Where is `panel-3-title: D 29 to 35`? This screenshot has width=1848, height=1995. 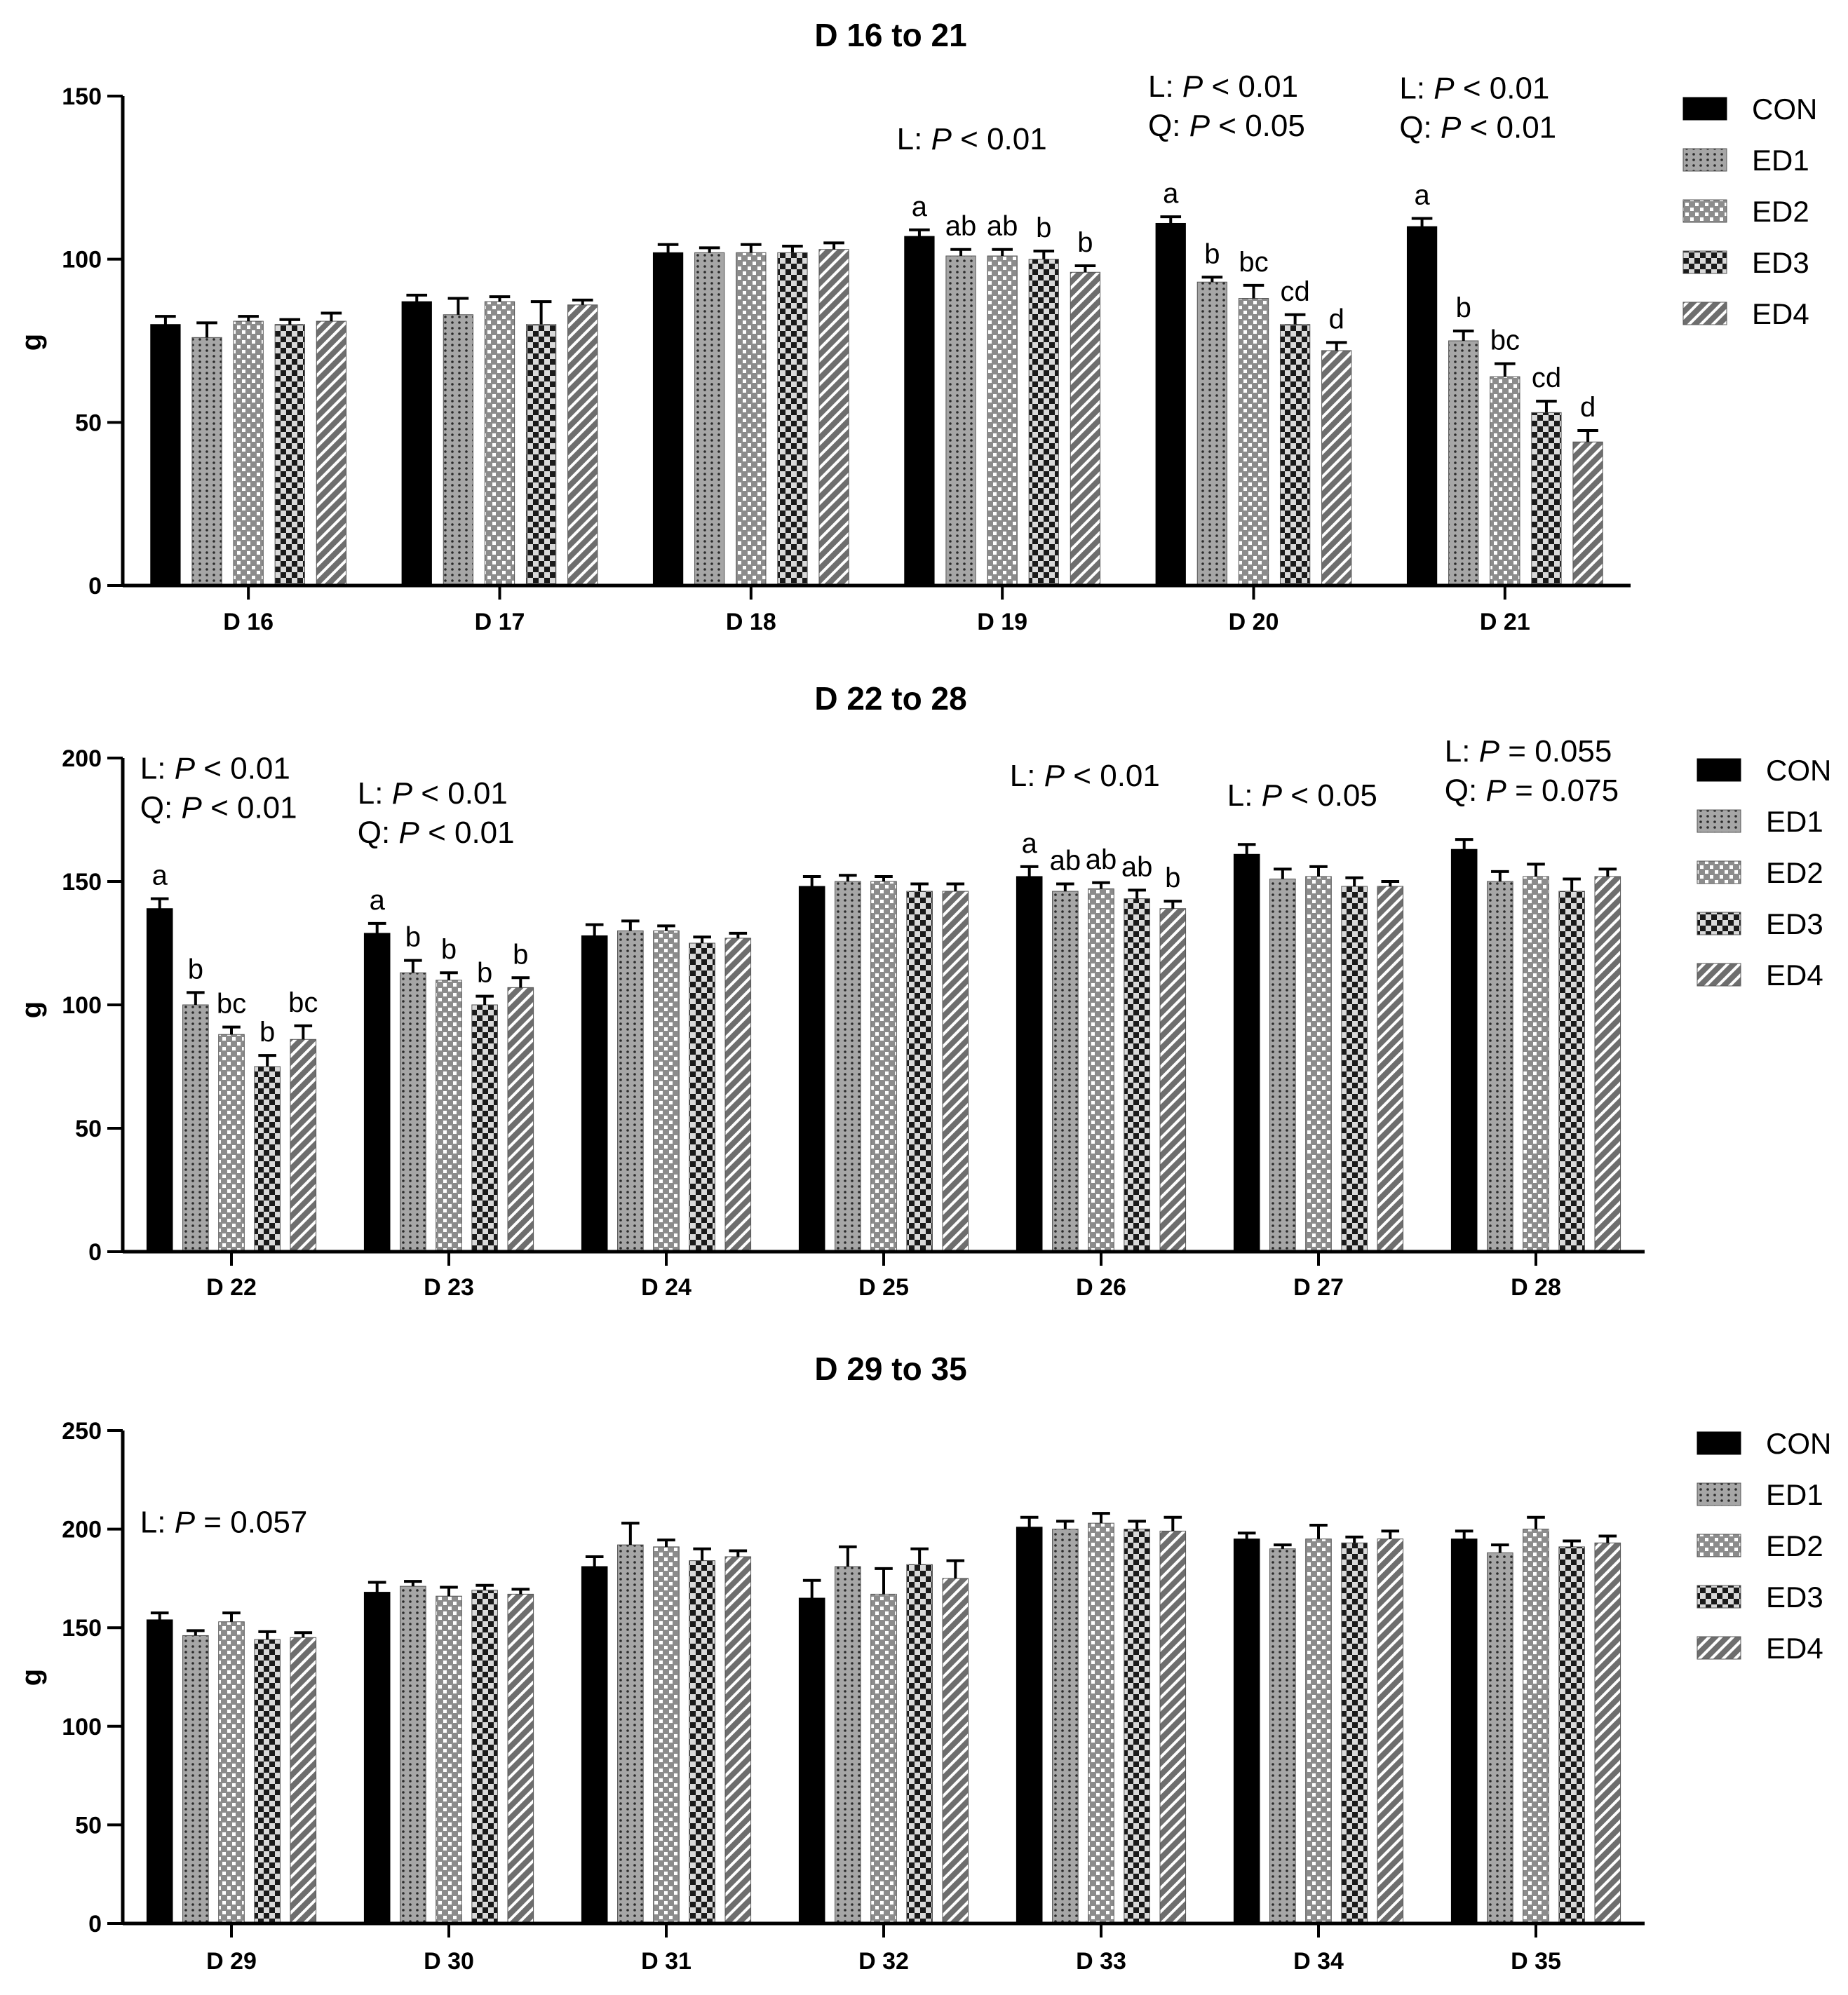 panel-3-title: D 29 to 35 is located at coordinates (890, 1369).